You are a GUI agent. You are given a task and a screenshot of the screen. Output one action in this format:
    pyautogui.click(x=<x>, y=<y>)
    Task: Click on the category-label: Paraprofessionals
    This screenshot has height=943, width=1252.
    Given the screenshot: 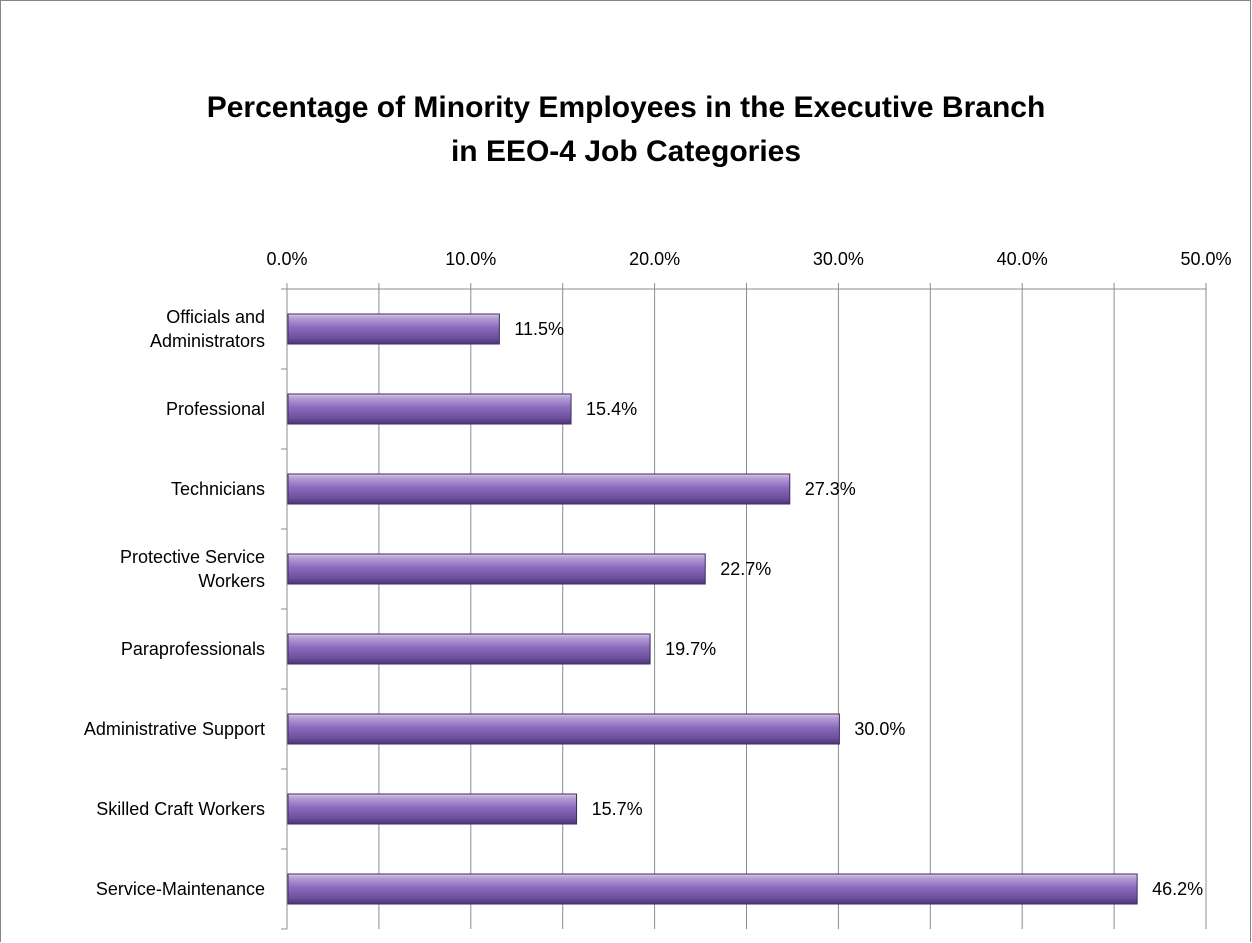 What is the action you would take?
    pyautogui.click(x=193, y=649)
    